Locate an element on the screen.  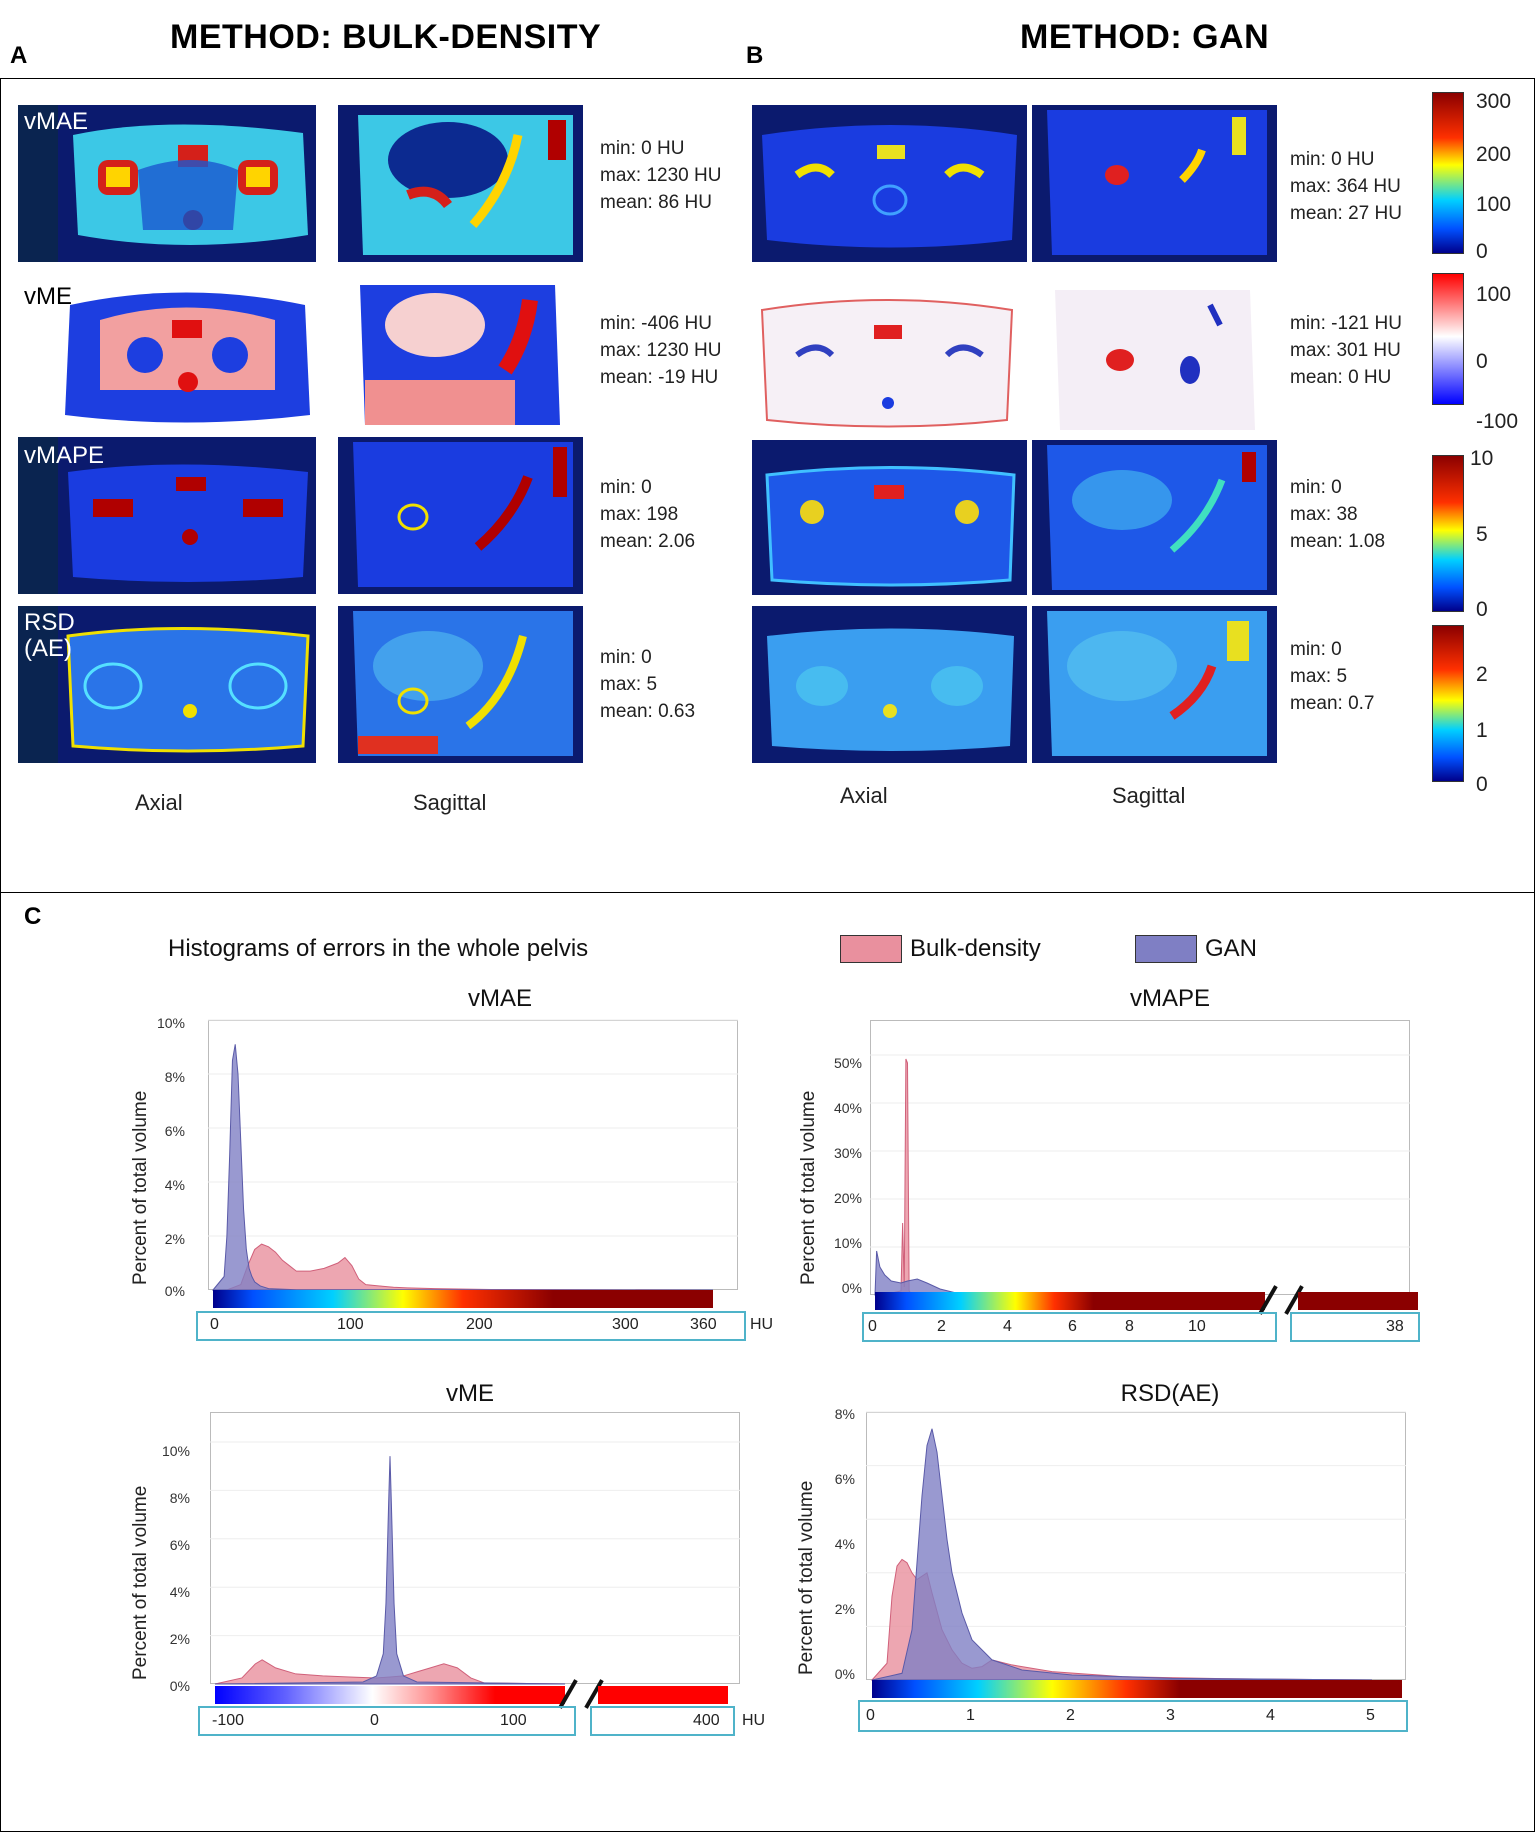
a-row1-mean: mean: 86 HU is located at coordinates (656, 202).